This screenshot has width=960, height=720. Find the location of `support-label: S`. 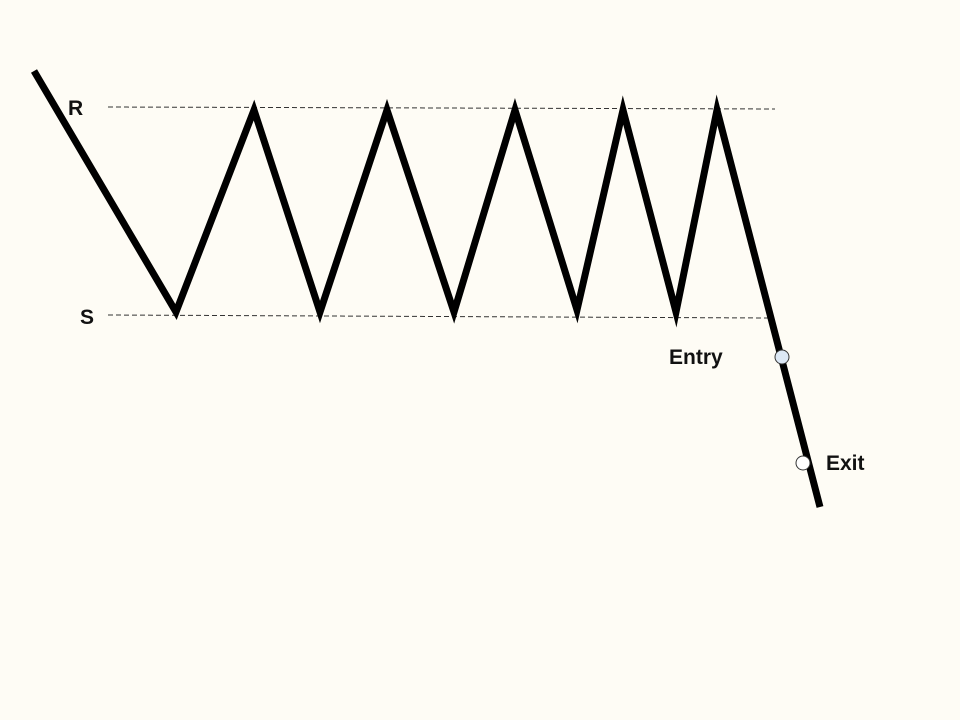

support-label: S is located at coordinates (87, 317).